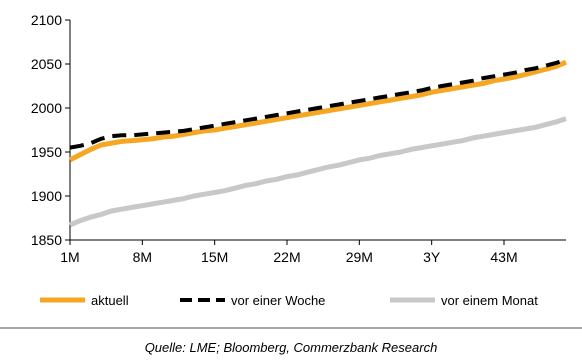  Describe the element at coordinates (359, 257) in the screenshot. I see `x-tick-label: 29M` at that location.